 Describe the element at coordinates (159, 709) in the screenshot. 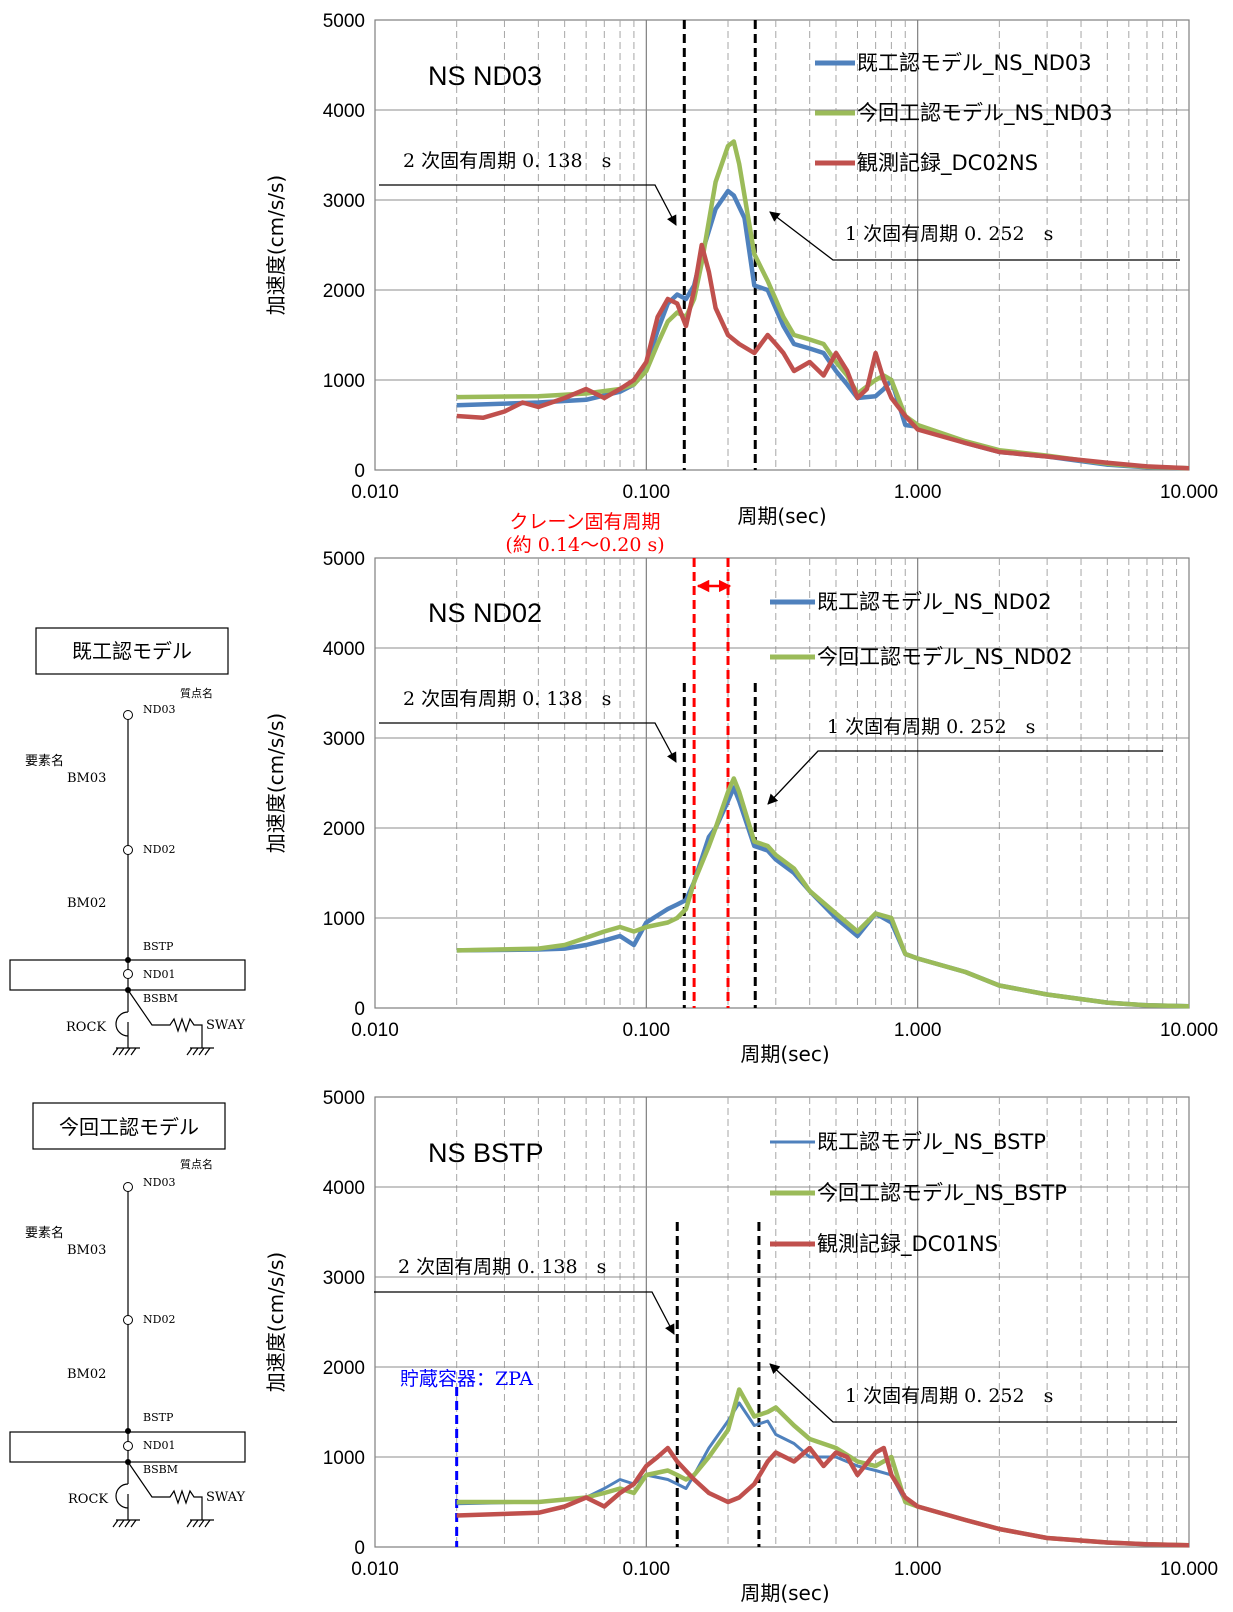

I see `node-label-nd03: ND03` at that location.